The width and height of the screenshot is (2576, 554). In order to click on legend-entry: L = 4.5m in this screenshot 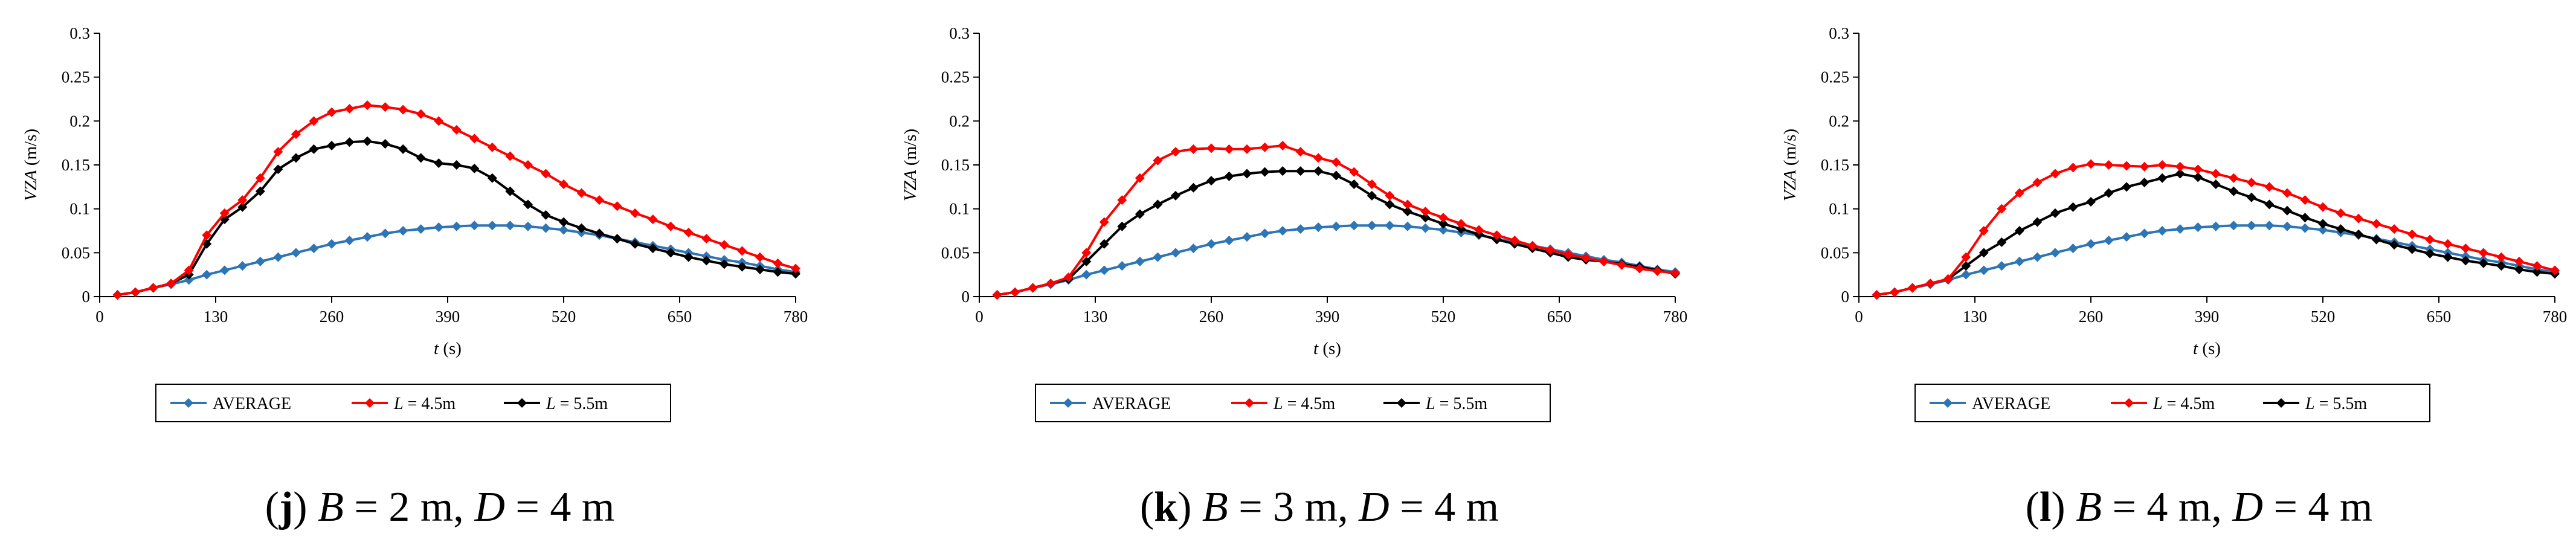, I will do `click(424, 404)`.